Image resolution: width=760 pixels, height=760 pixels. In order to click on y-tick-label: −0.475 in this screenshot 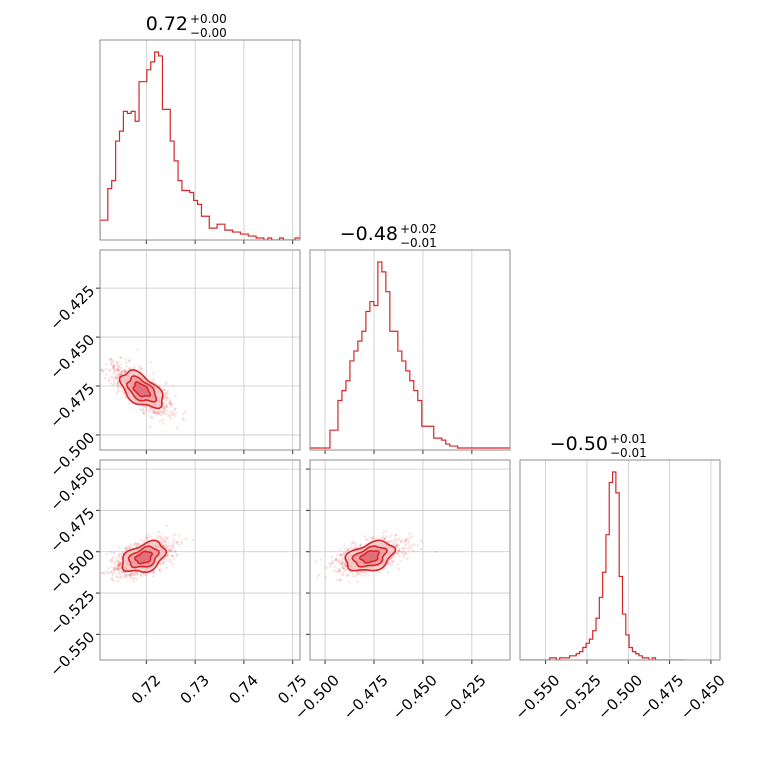, I will do `click(72, 530)`.